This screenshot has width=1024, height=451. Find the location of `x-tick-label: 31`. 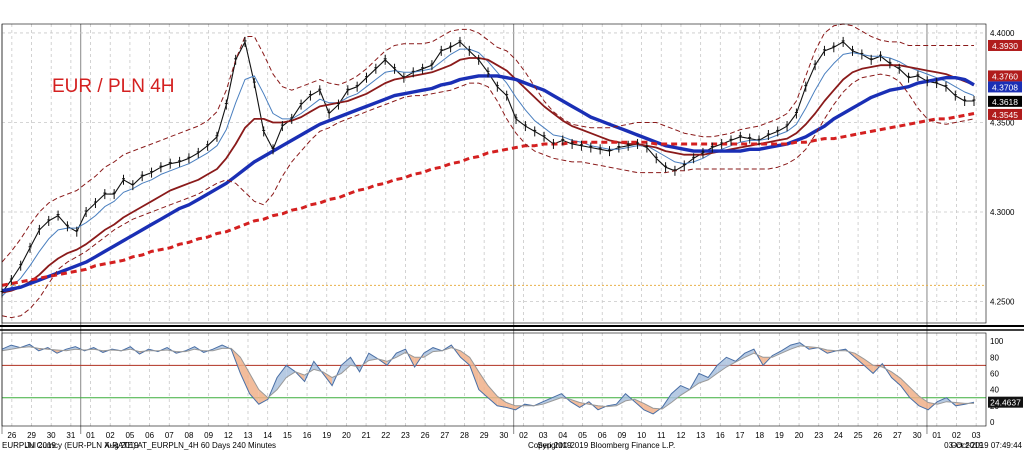

x-tick-label: 31 is located at coordinates (70, 435).